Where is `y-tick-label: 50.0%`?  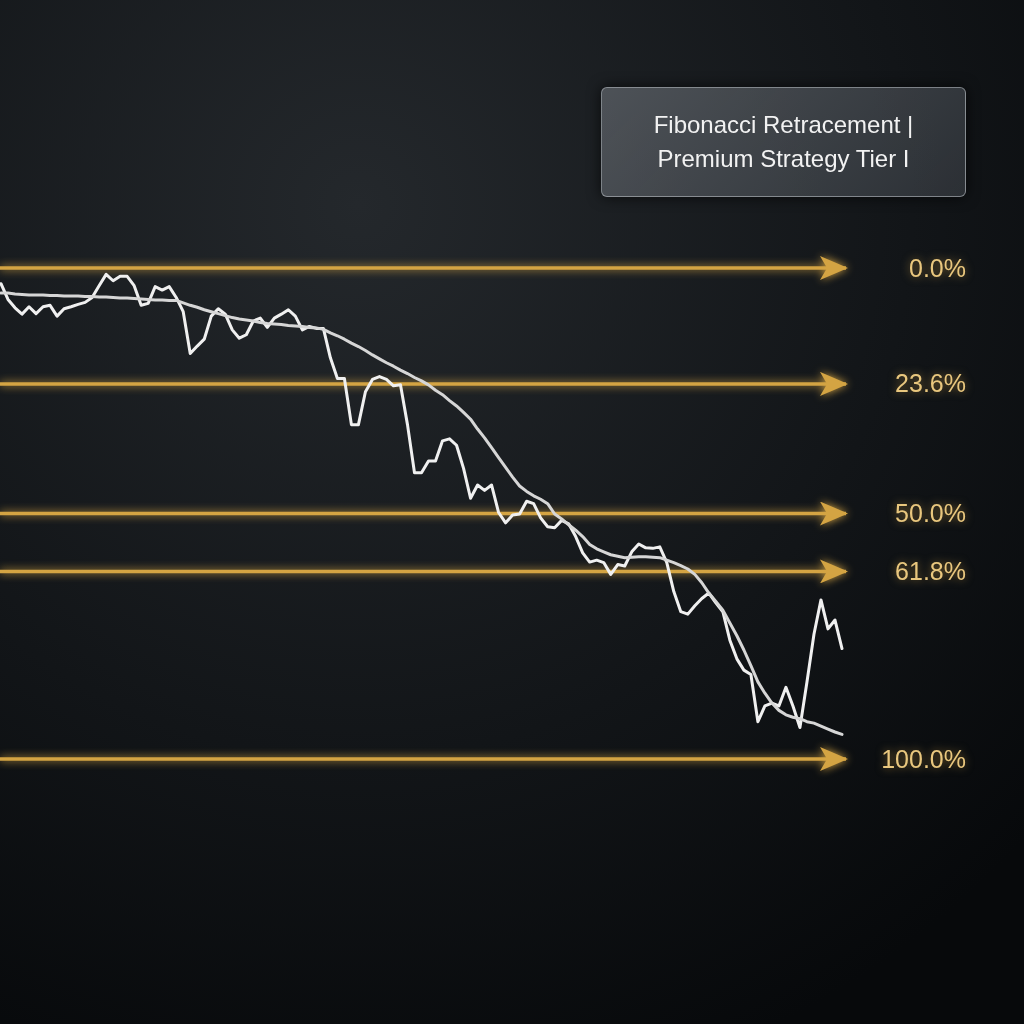
y-tick-label: 50.0% is located at coordinates (930, 513).